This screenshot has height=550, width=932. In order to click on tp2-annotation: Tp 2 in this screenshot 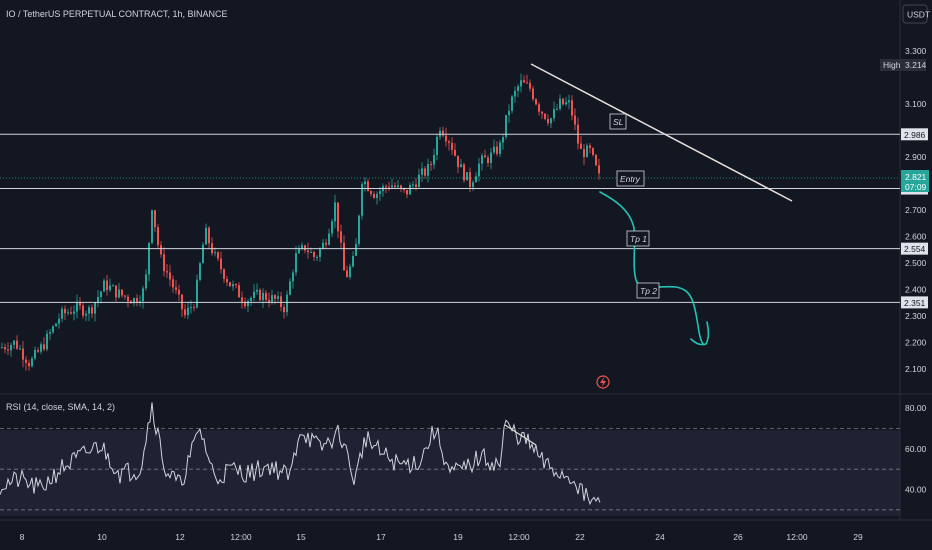, I will do `click(648, 290)`.